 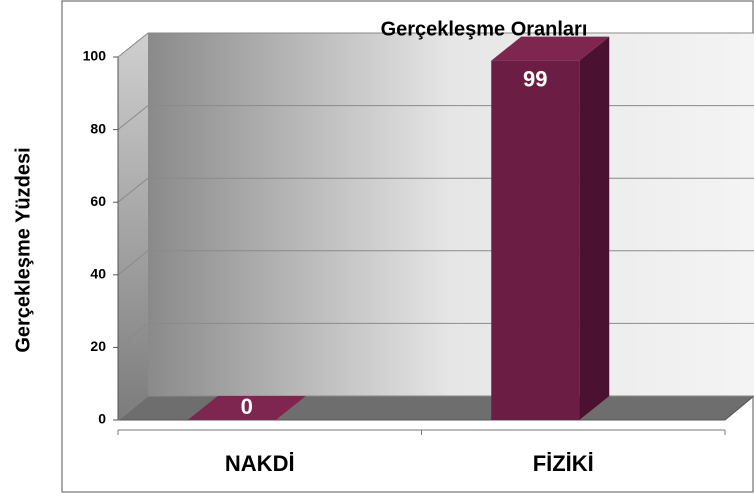 I want to click on value-label: 0, so click(x=247, y=406).